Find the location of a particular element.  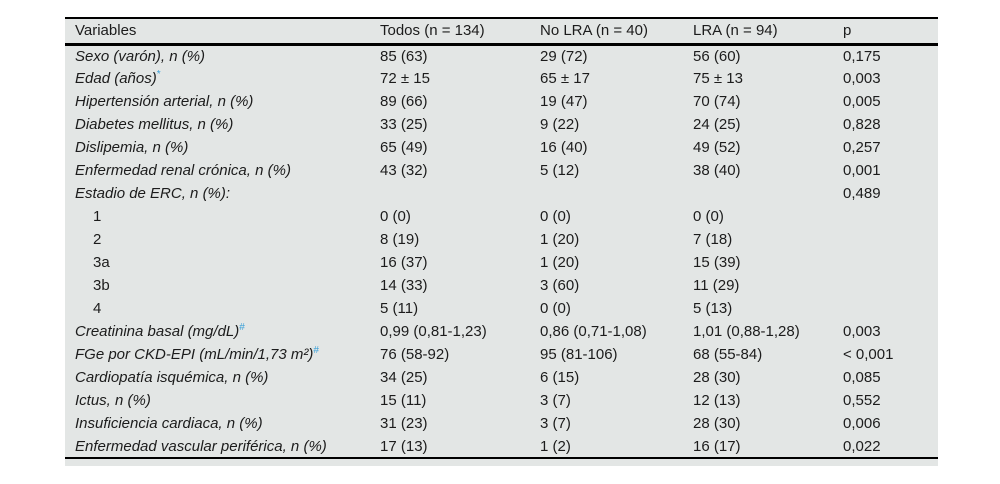

row-label: Creatinina basal (mg/dL) is located at coordinates (157, 331).